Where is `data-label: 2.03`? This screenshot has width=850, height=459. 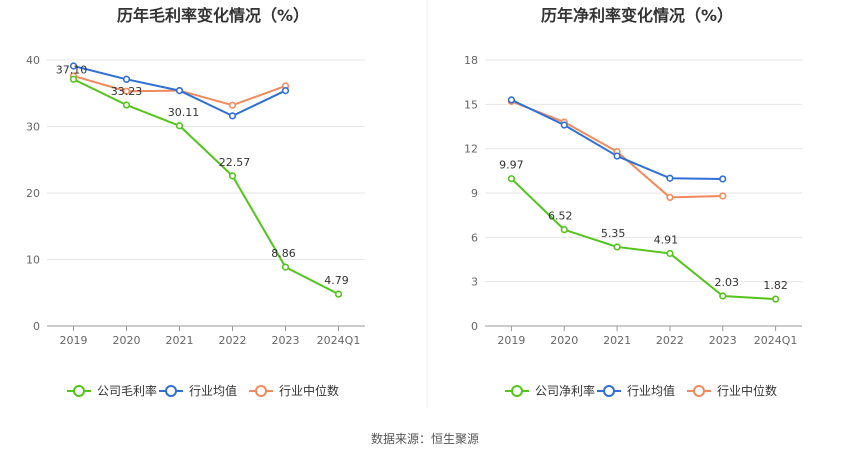
data-label: 2.03 is located at coordinates (727, 282).